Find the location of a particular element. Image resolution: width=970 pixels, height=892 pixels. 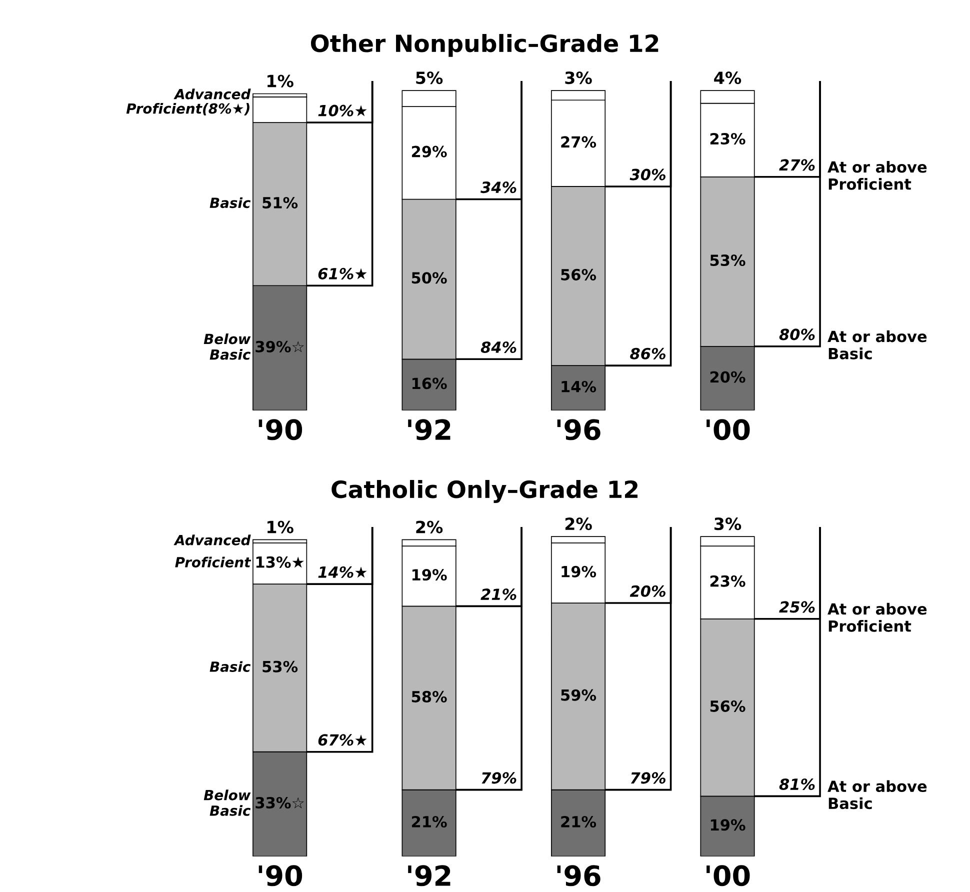

data-label: 59% is located at coordinates (578, 695).